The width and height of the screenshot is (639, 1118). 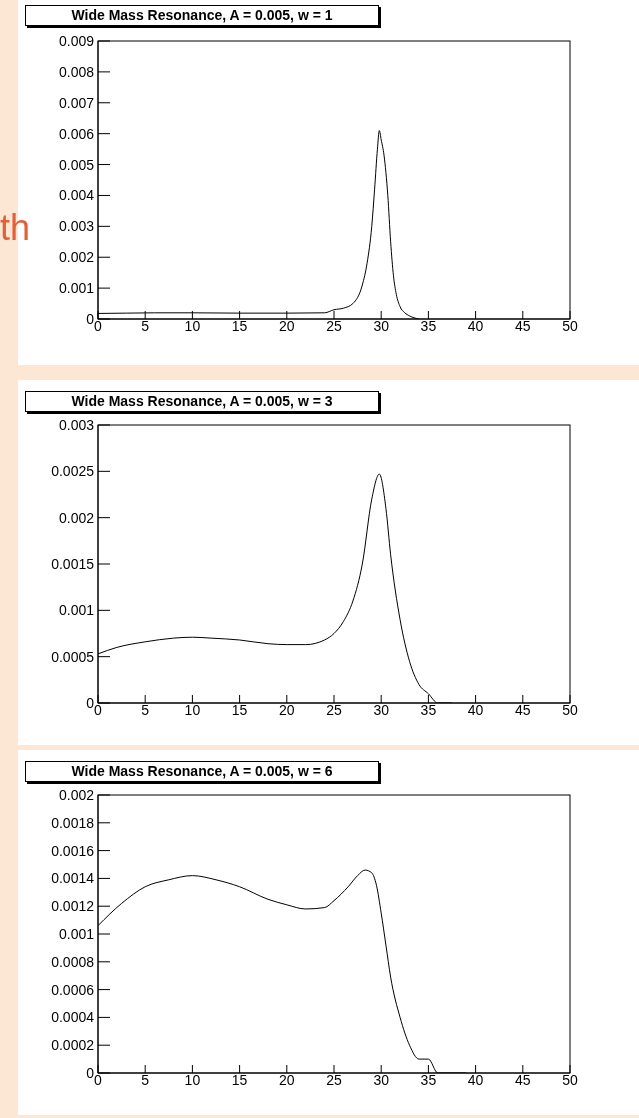 I want to click on y-tick-label: 0.006, so click(x=76, y=133).